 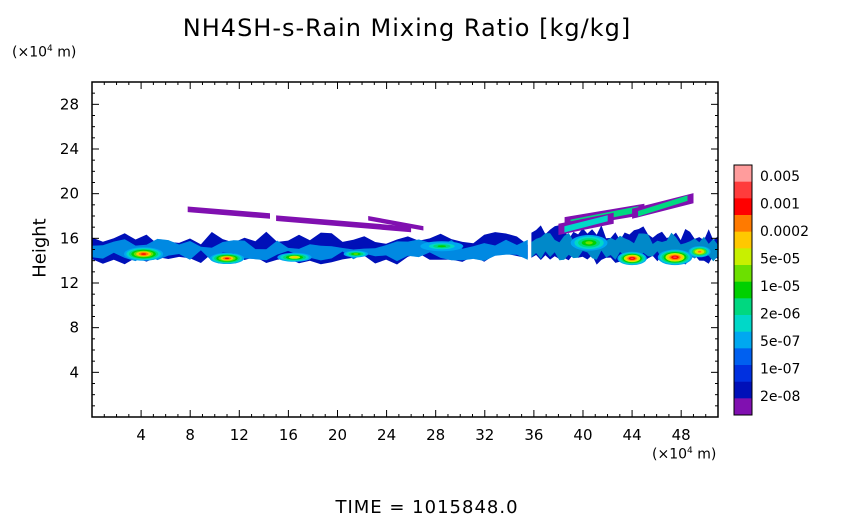 I want to click on rain-band-core, so click(x=310, y=250).